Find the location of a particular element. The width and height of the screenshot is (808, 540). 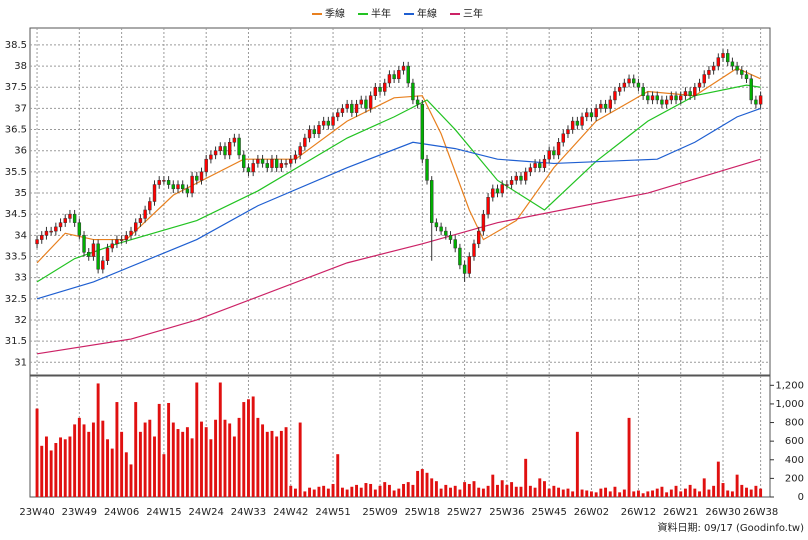

y2-tick-label: 600 is located at coordinates (794, 441).